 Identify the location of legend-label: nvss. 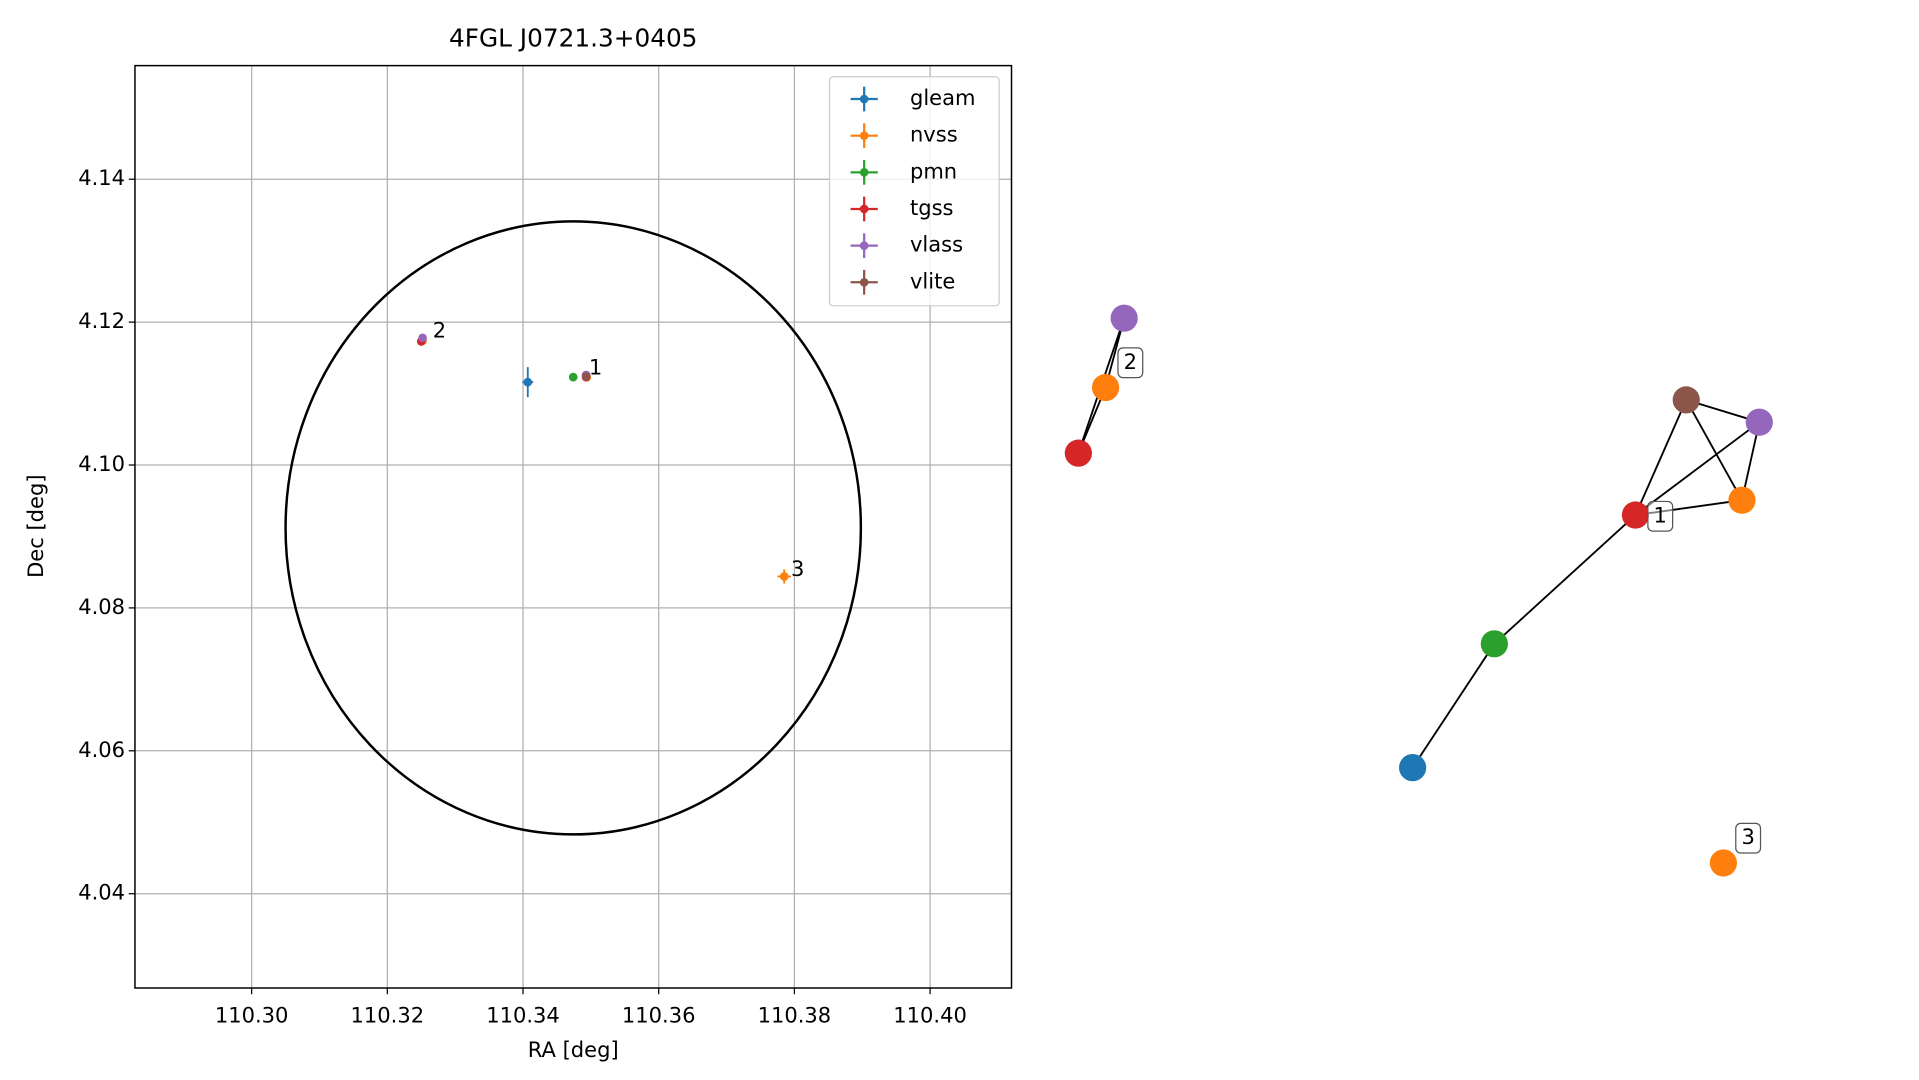
(934, 134).